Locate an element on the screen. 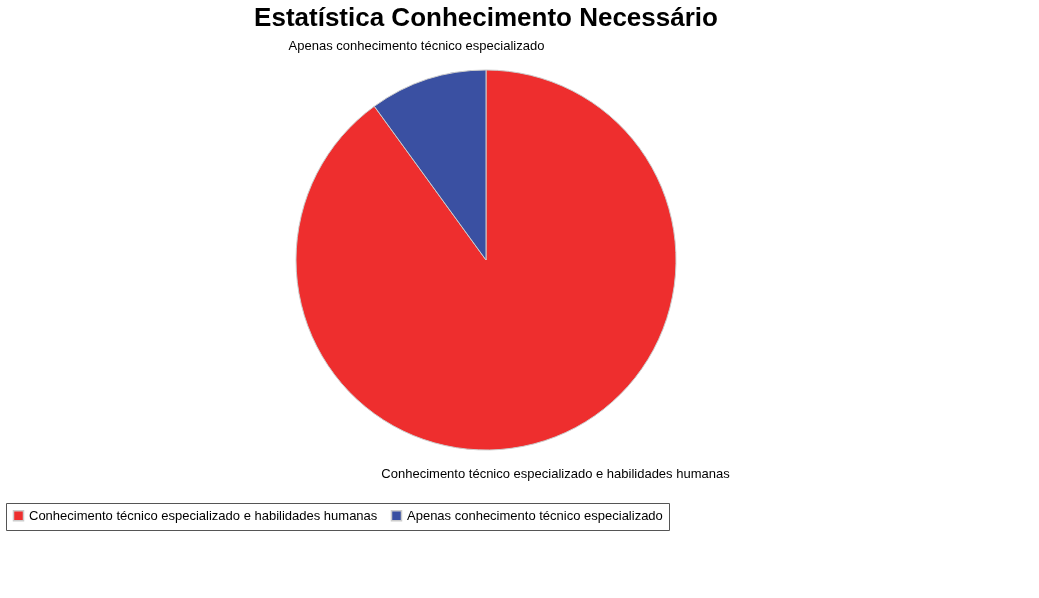  chart-title: Estatística Conhecimento Necessário is located at coordinates (486, 17).